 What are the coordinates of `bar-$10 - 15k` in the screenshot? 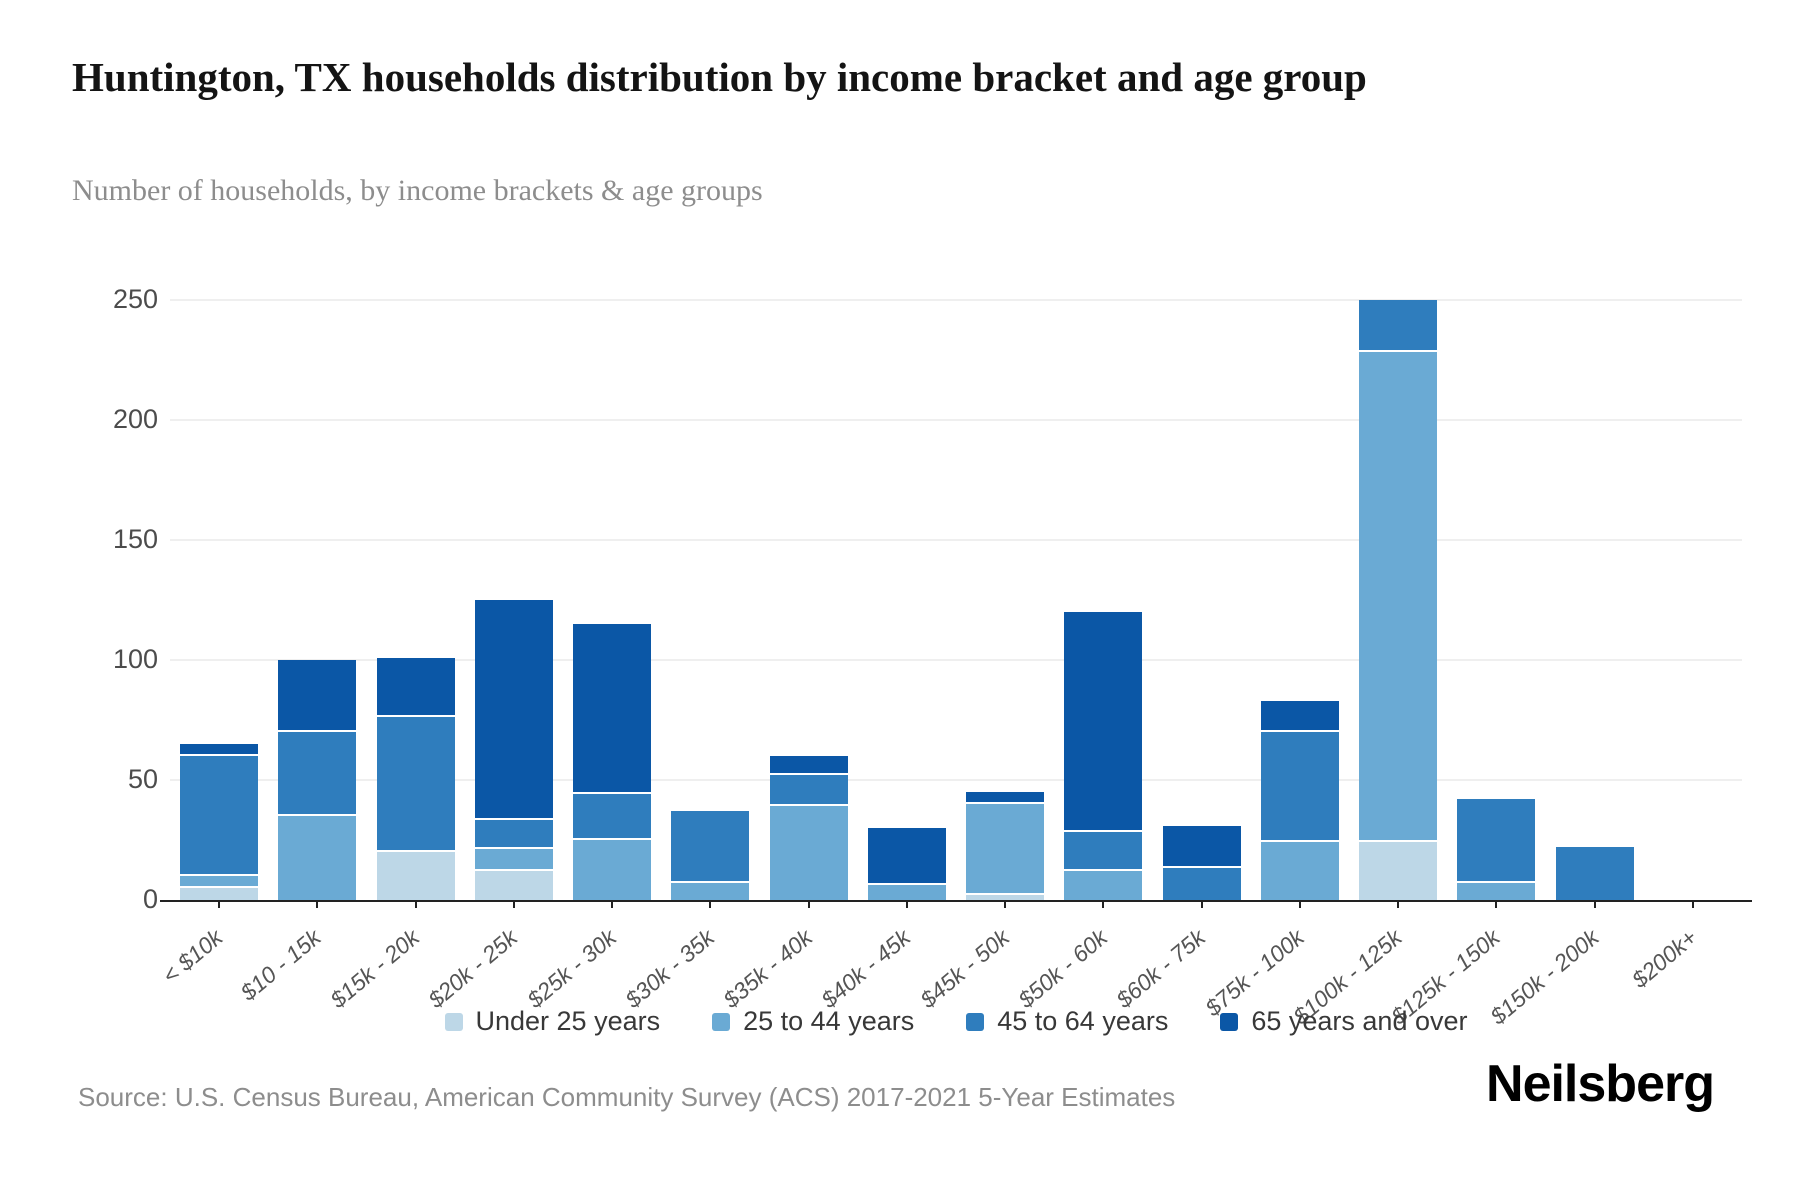 It's located at (317, 780).